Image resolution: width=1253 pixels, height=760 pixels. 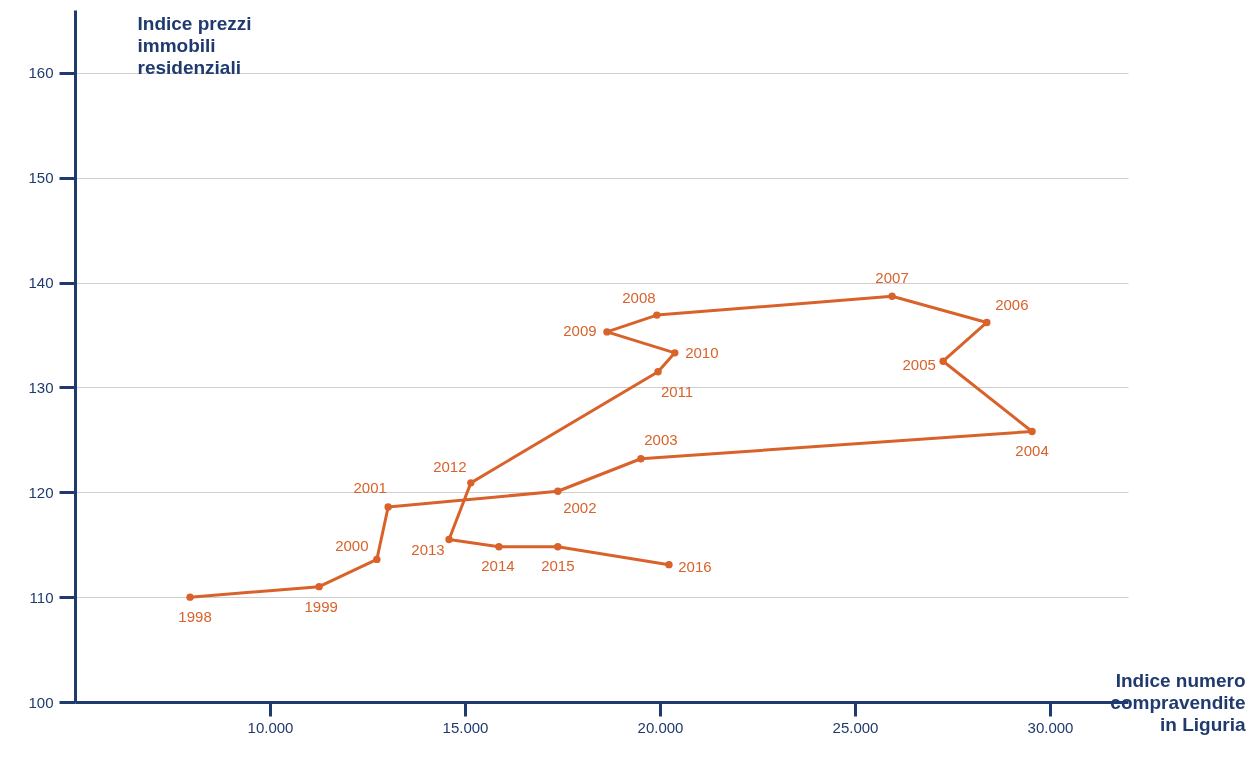 I want to click on annotation: 2013, so click(x=428, y=550).